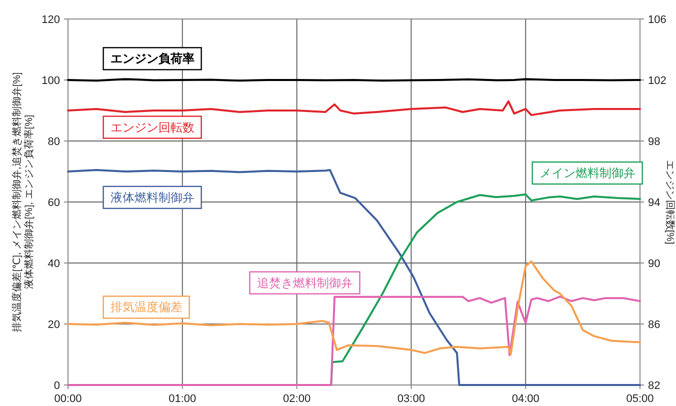 This screenshot has height=406, width=676. I want to click on y2-tick-label: 102, so click(657, 81).